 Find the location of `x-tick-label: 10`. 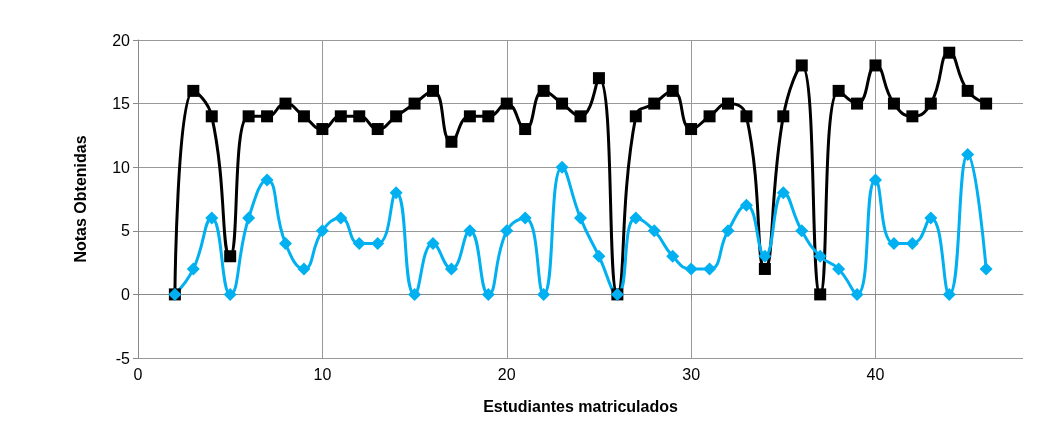

x-tick-label: 10 is located at coordinates (322, 374).